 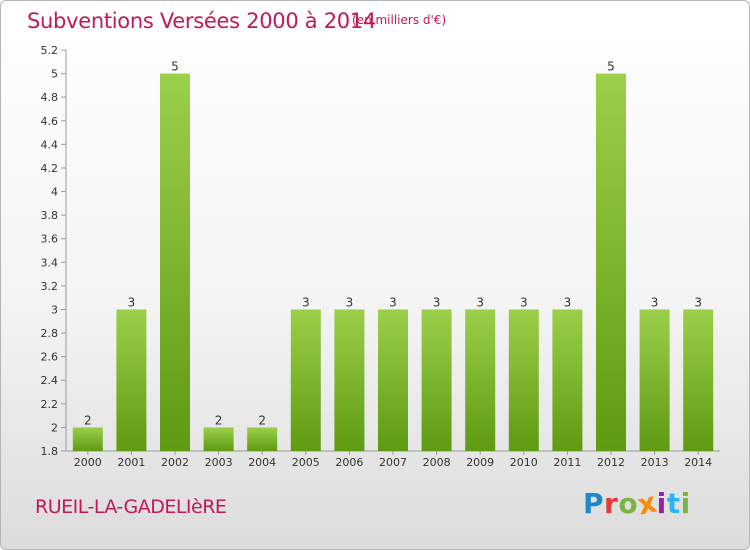 I want to click on x-tick-label: 2012, so click(x=611, y=462).